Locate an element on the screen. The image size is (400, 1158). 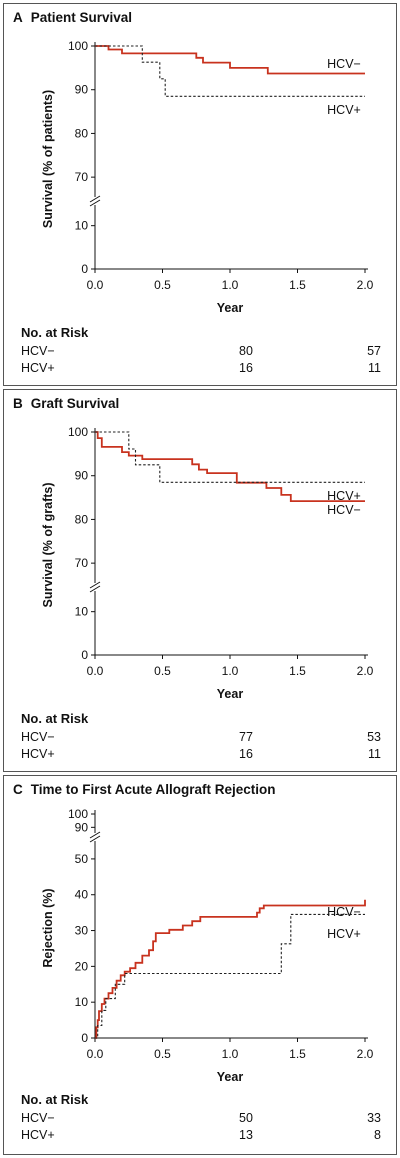
risk-value-year2: 33 is located at coordinates (374, 1118).